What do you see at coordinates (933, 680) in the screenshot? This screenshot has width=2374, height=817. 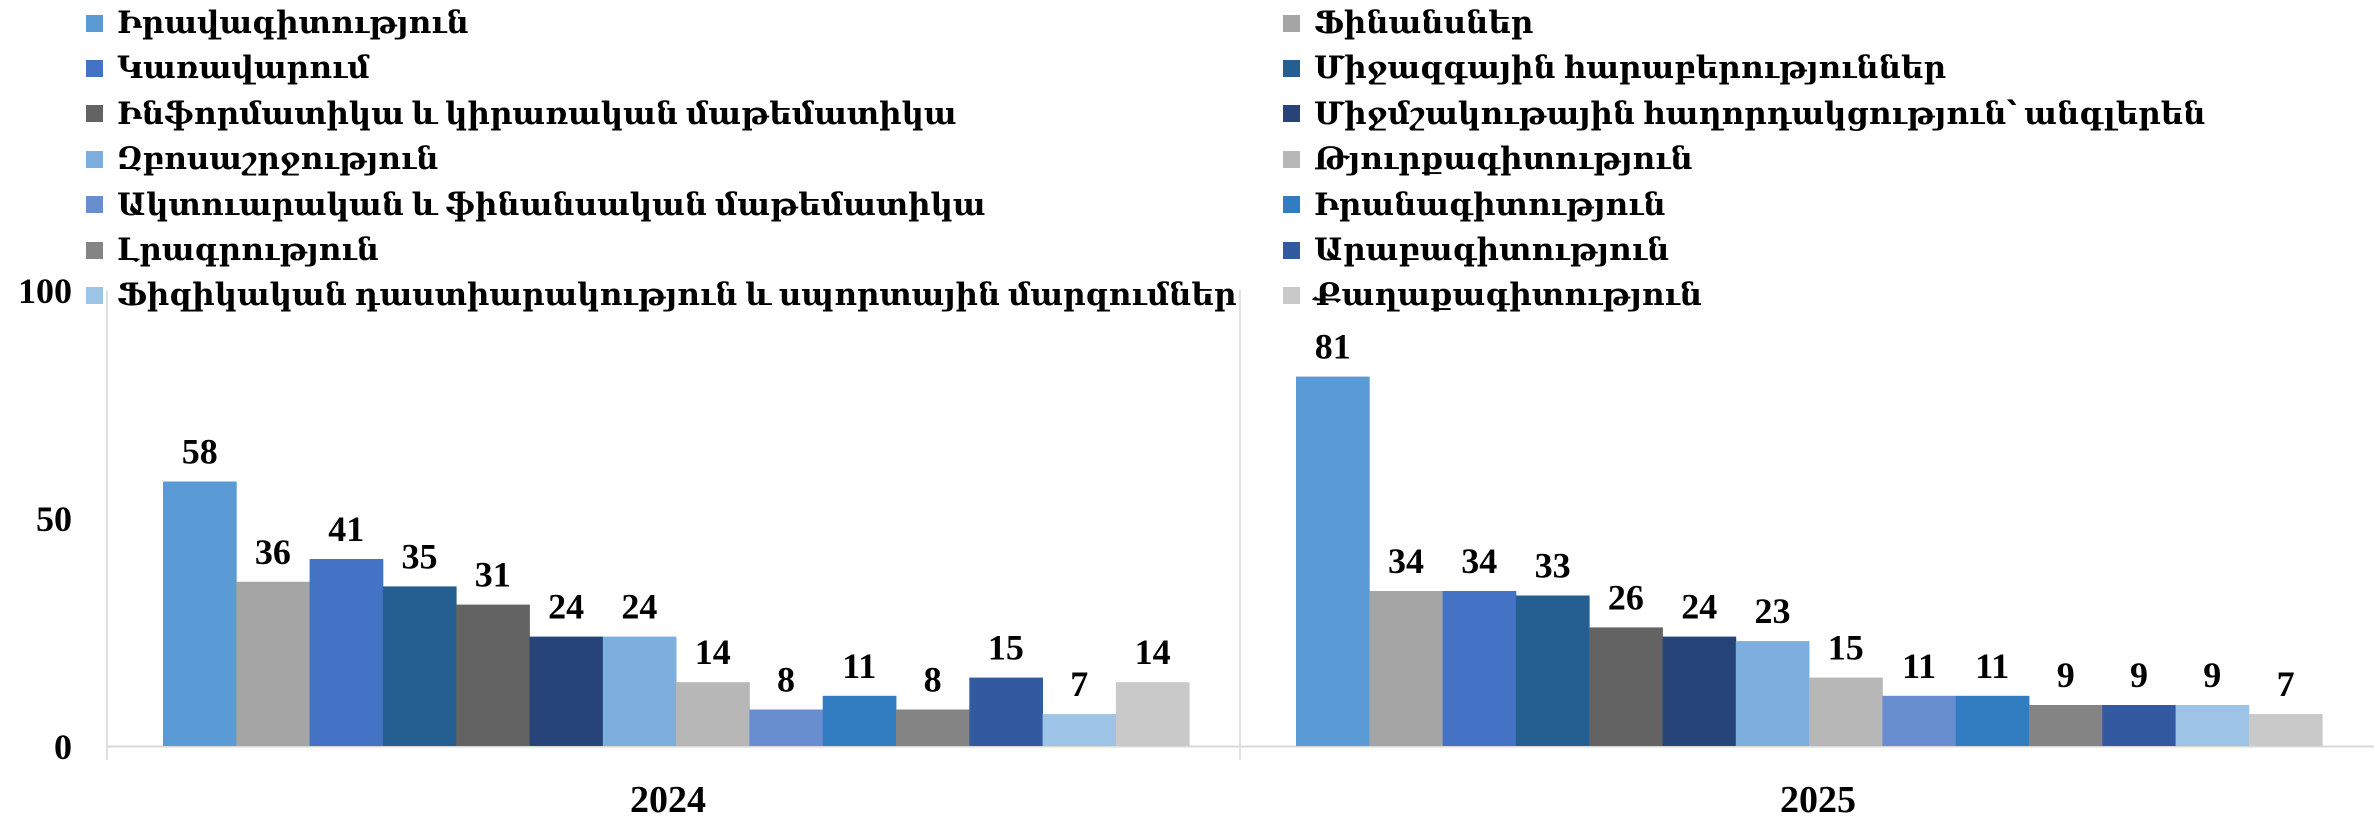 I see `data-label: 8` at bounding box center [933, 680].